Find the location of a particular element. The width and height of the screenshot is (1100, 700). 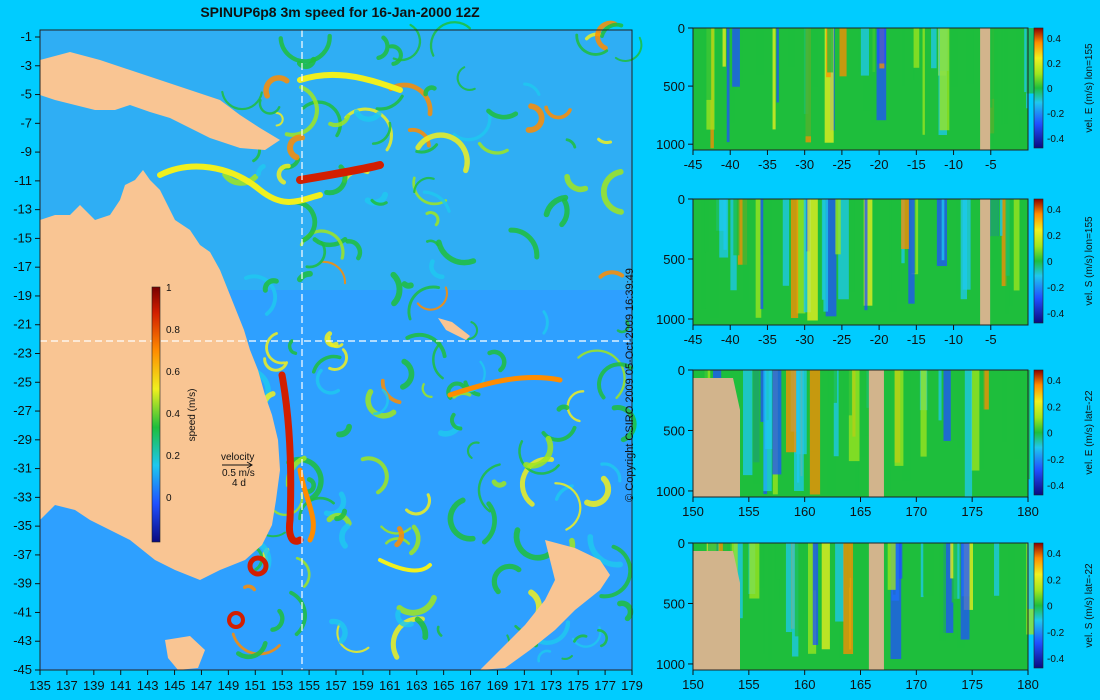

section-y-tick-label: 1000 is located at coordinates (670, 664).